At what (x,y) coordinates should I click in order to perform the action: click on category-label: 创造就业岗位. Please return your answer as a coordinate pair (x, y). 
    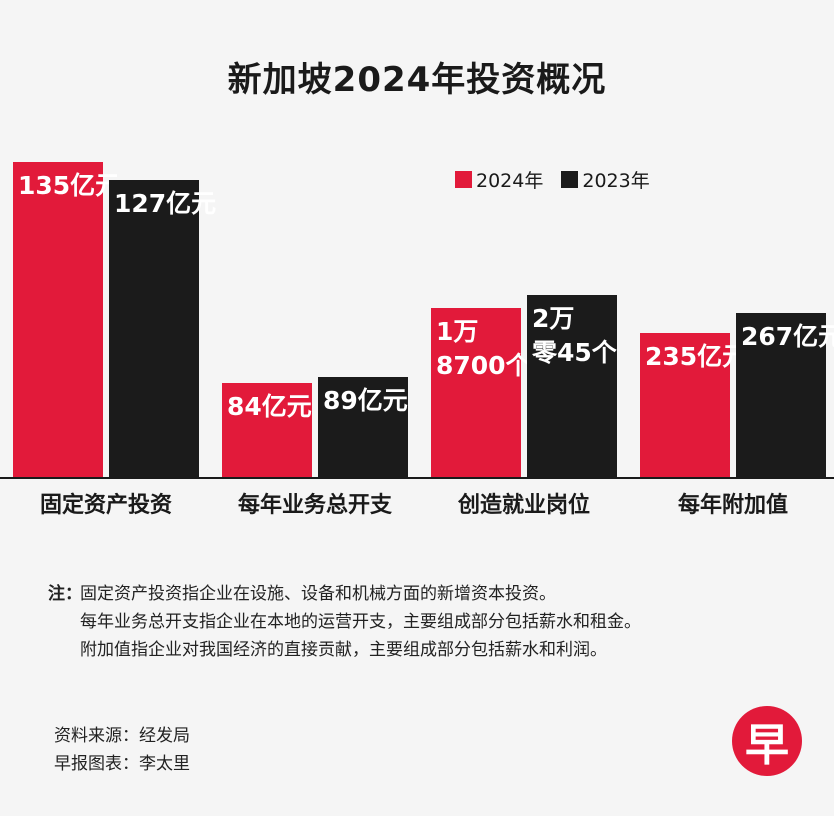
    Looking at the image, I should click on (523, 505).